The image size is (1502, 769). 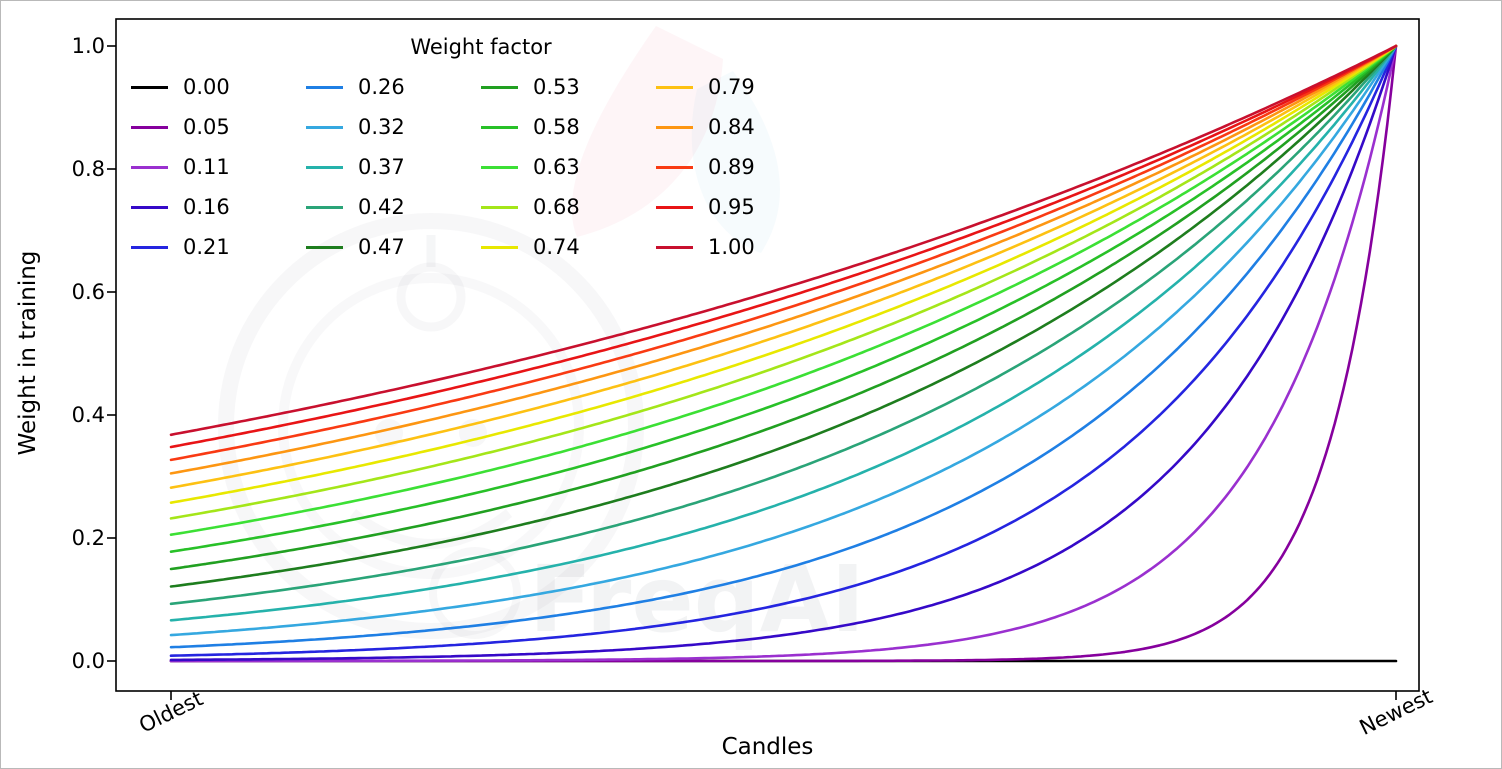 I want to click on legend-item: 0.11, so click(x=218, y=167).